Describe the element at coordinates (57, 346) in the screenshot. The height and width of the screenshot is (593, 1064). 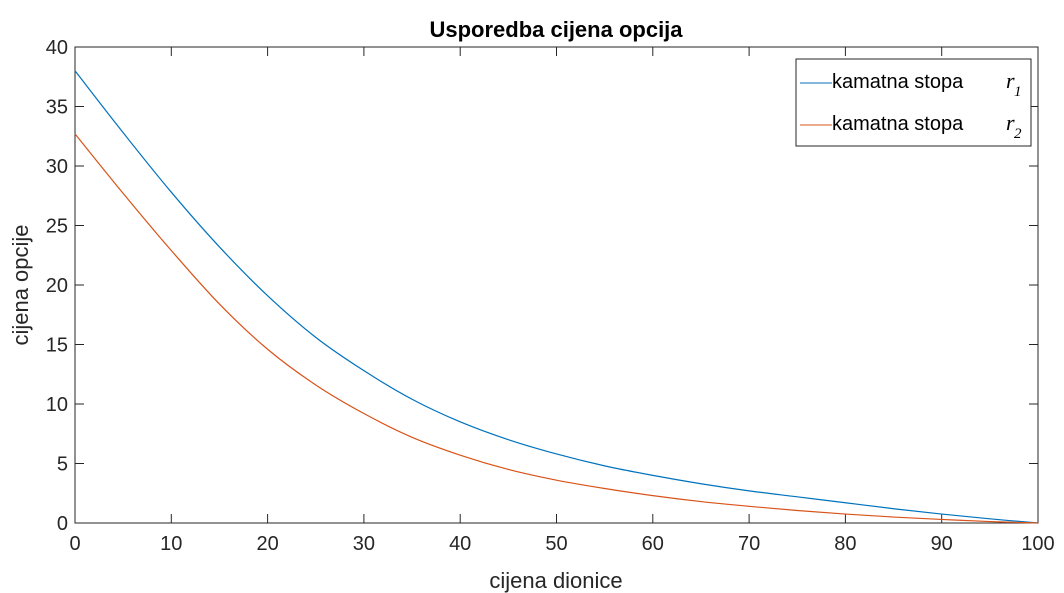
I see `y-tick-label: 15` at that location.